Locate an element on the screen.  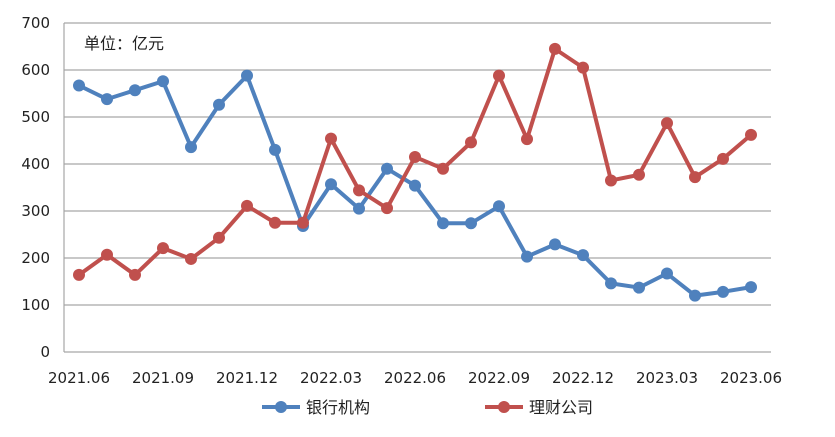
x-tick-label: 2023.03 is located at coordinates (667, 378).